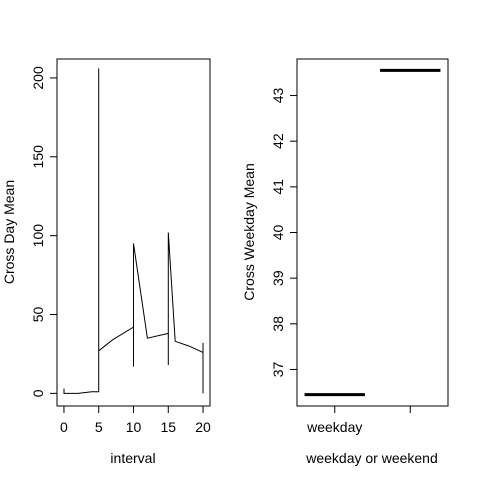 This screenshot has height=480, width=480. Describe the element at coordinates (38, 78) in the screenshot. I see `left-y-tick-label: 200` at that location.